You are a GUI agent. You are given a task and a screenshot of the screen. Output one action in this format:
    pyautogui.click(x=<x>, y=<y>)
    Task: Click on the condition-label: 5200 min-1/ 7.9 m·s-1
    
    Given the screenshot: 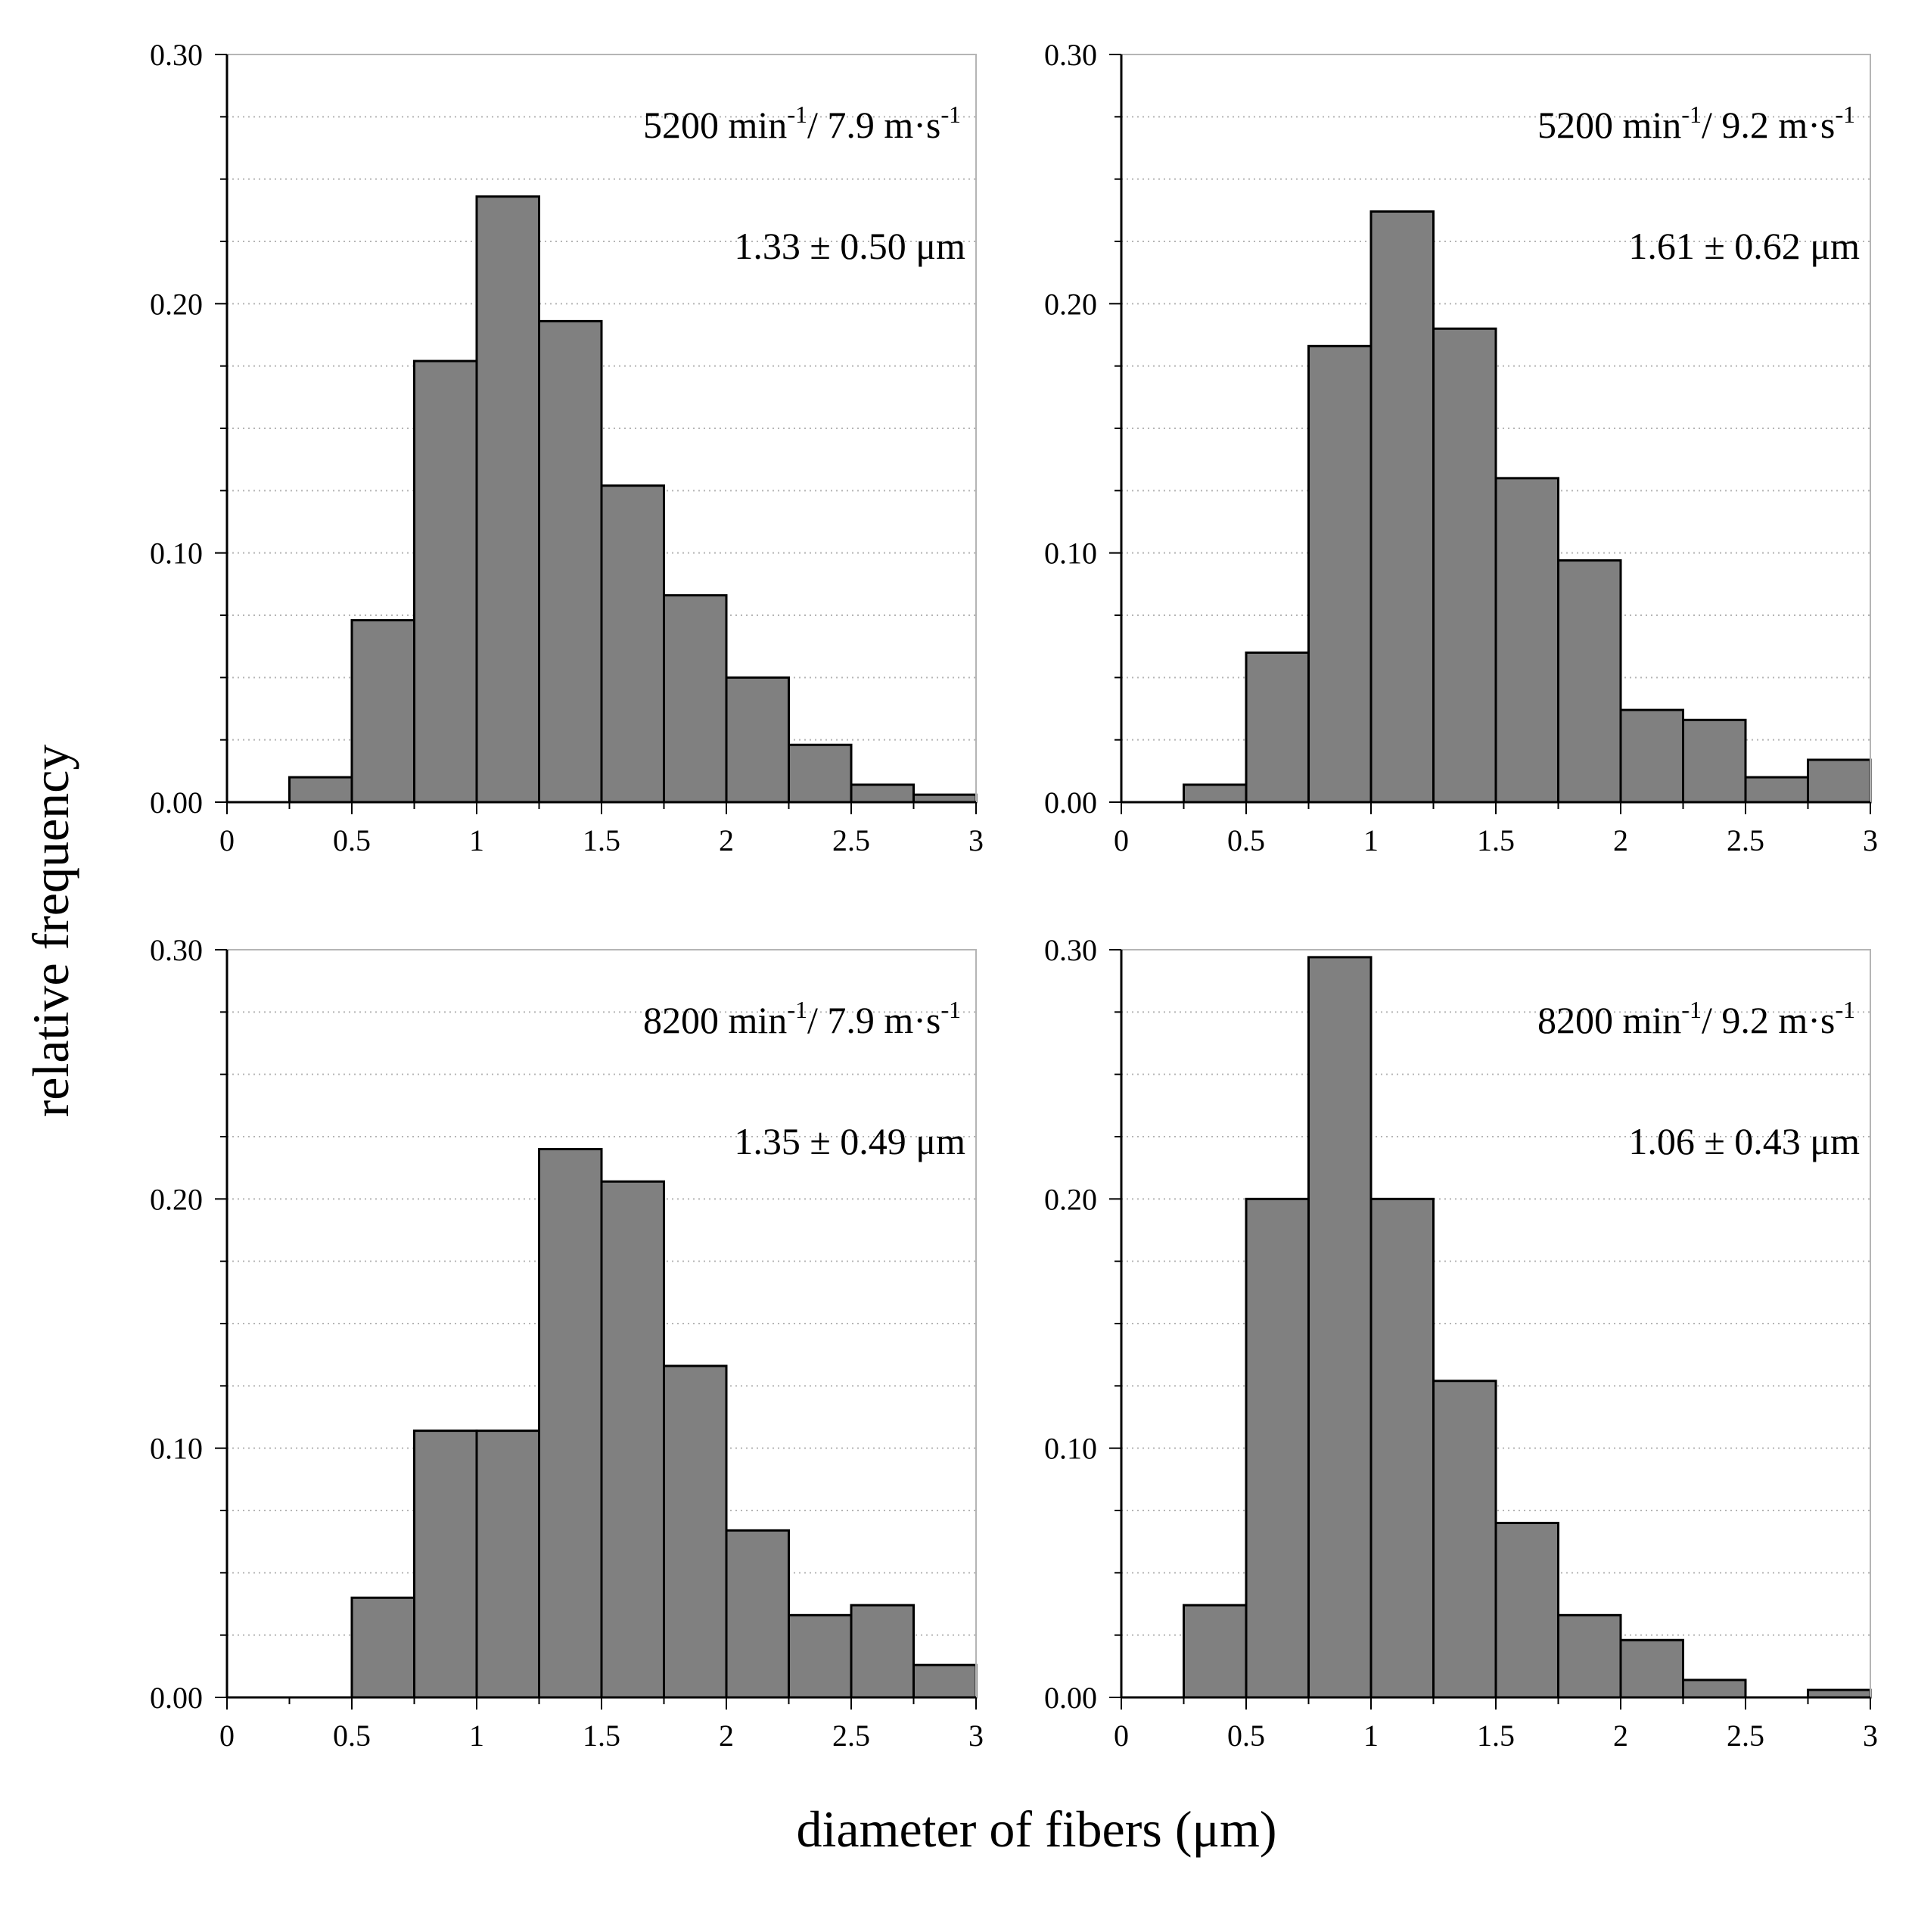 What is the action you would take?
    pyautogui.click(x=802, y=123)
    